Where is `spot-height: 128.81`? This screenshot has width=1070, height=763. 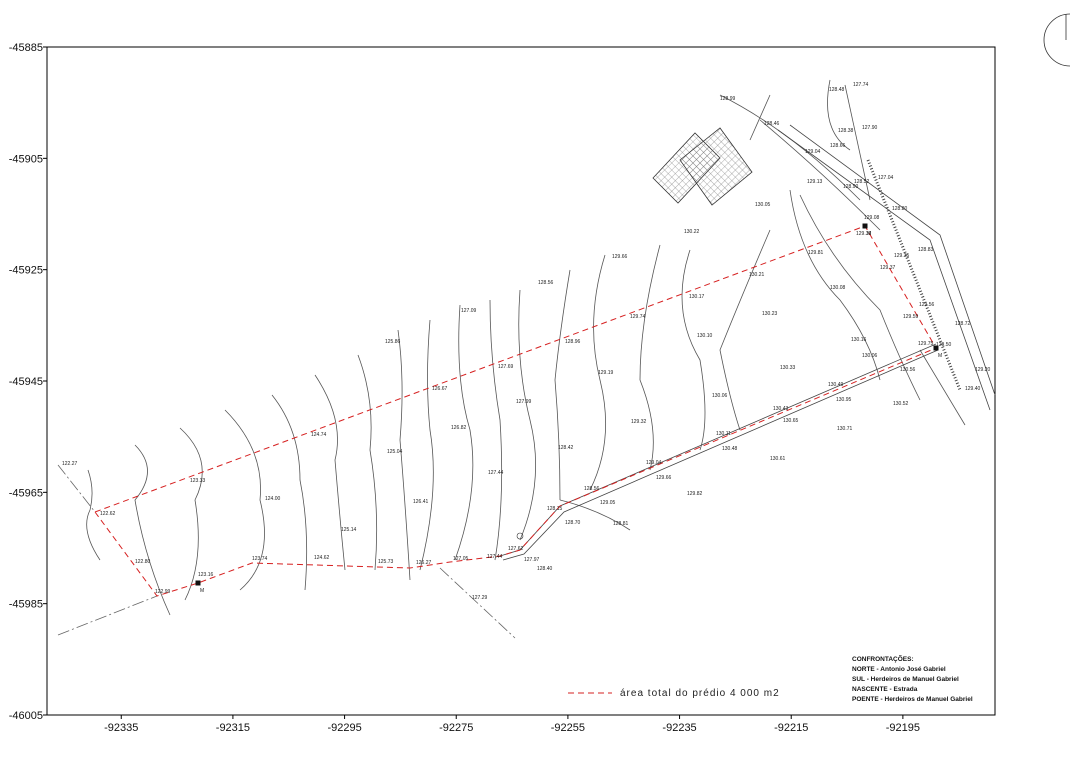 spot-height: 128.81 is located at coordinates (621, 524).